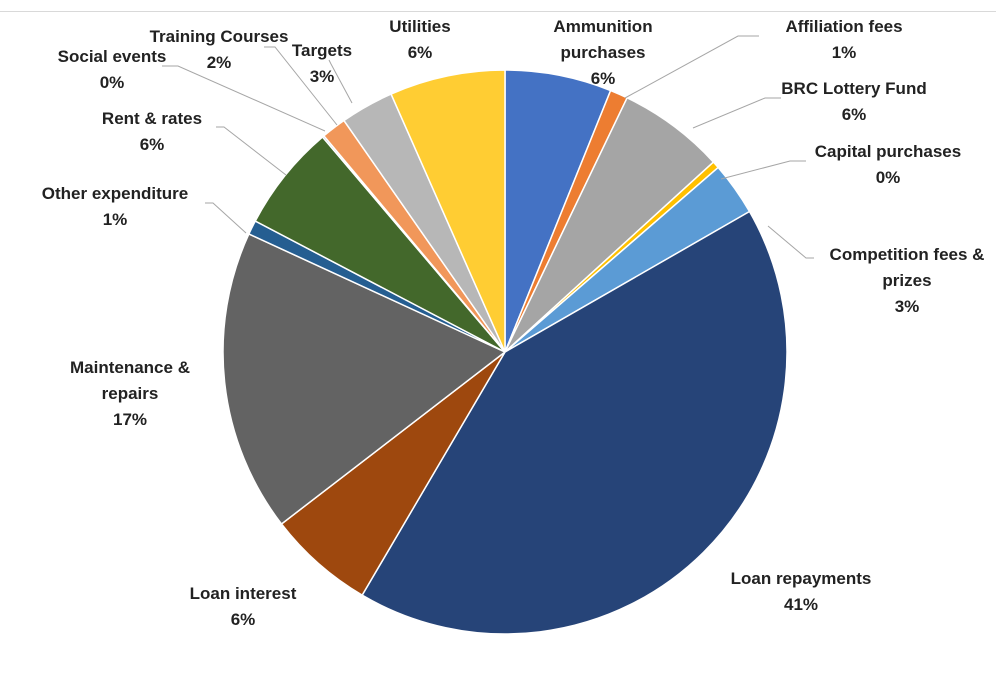  Describe the element at coordinates (219, 36) in the screenshot. I see `category-label: Training Courses` at that location.